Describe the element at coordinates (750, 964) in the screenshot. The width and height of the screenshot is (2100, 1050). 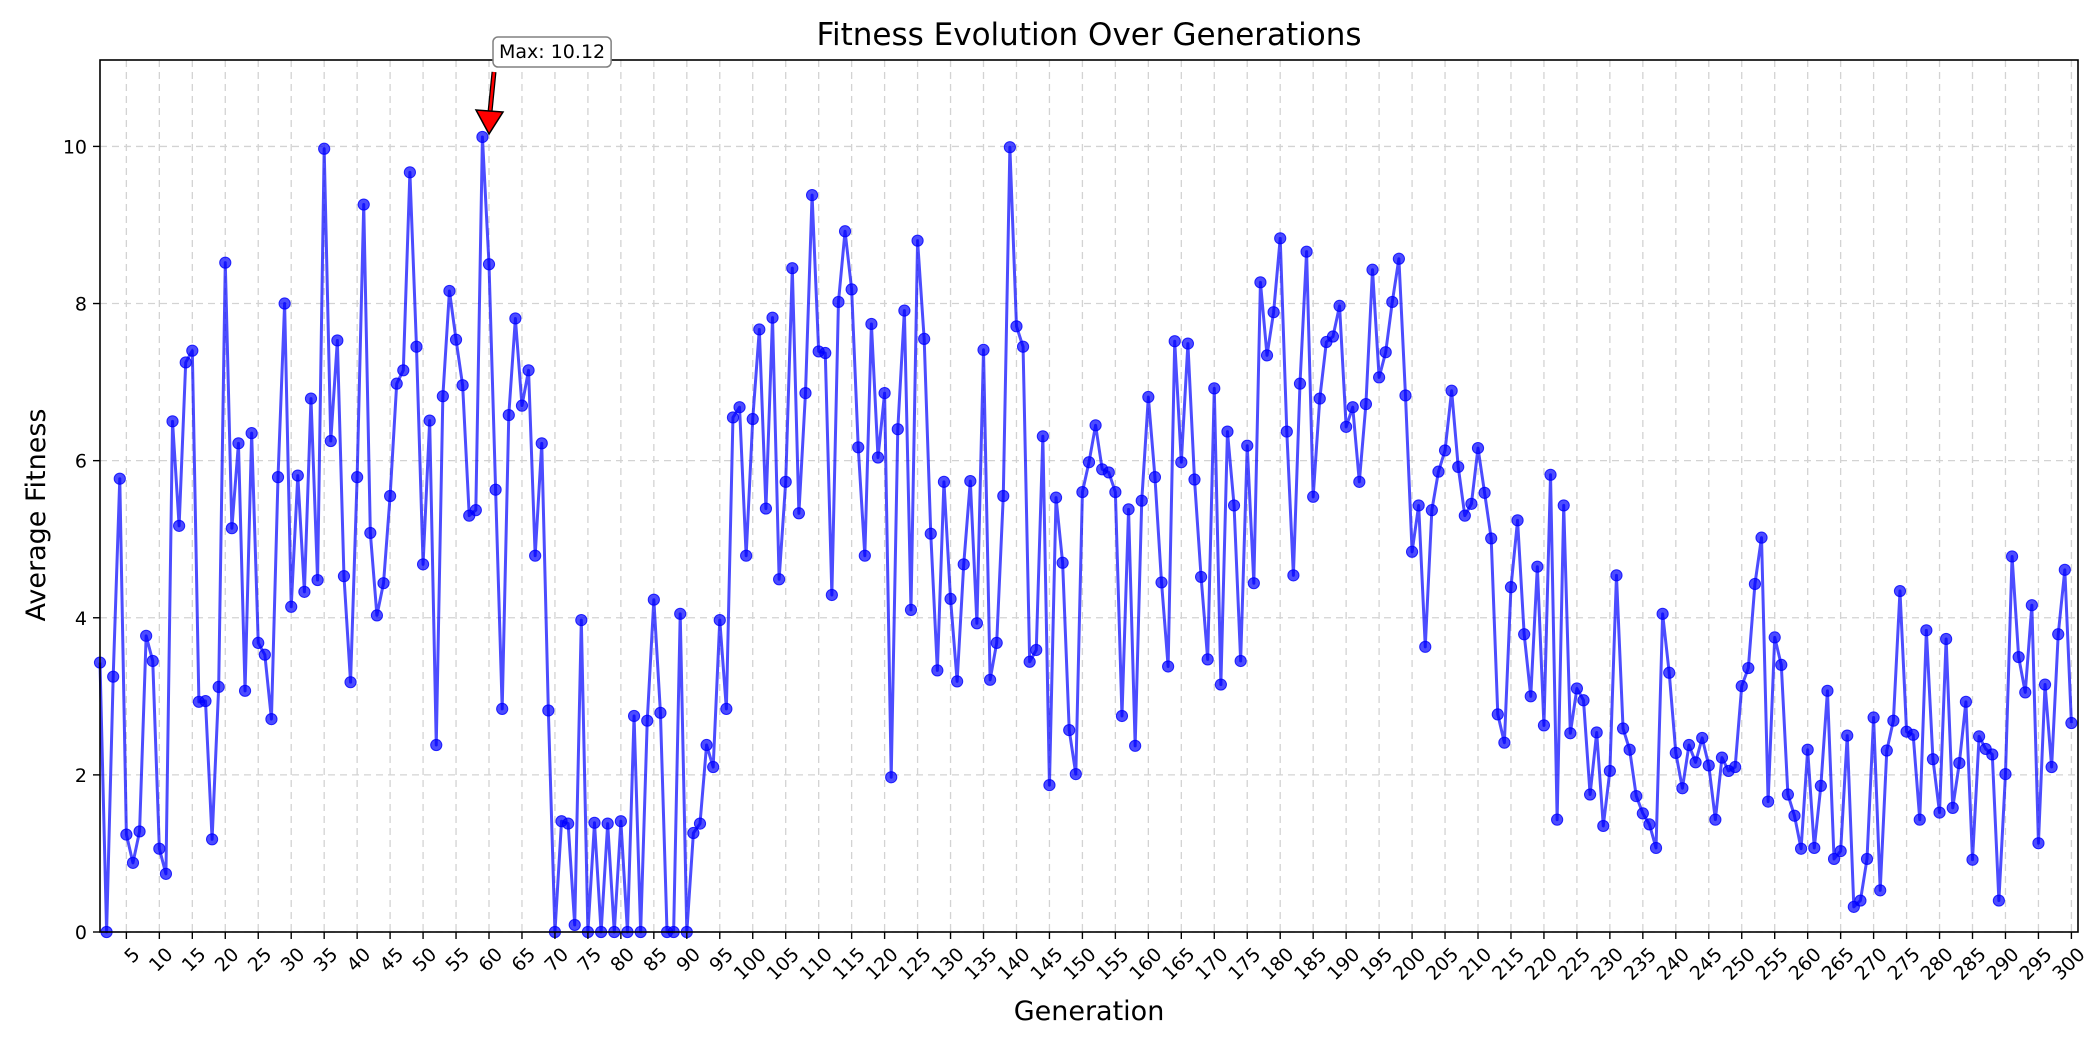
I see `x-tick-label: 100` at that location.